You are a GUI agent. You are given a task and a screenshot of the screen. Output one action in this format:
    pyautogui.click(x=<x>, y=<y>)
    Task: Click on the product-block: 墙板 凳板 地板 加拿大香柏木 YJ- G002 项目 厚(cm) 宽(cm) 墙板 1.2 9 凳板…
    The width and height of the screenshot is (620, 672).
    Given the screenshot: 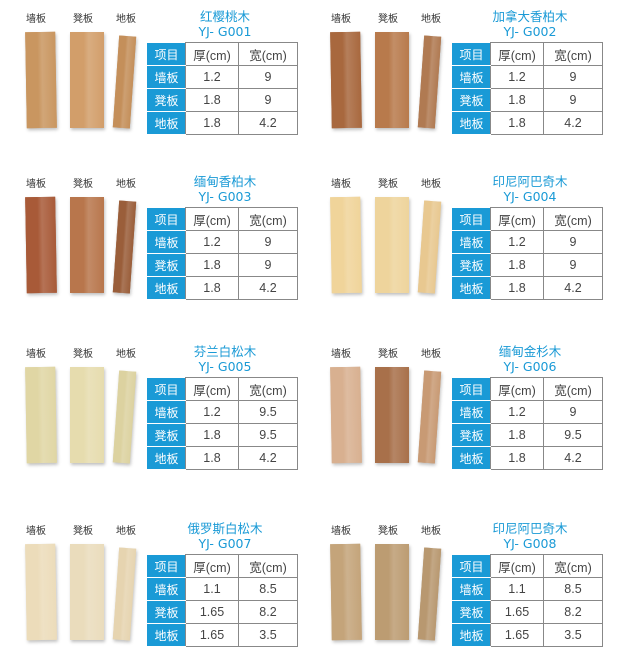 What is the action you would take?
    pyautogui.click(x=460, y=80)
    